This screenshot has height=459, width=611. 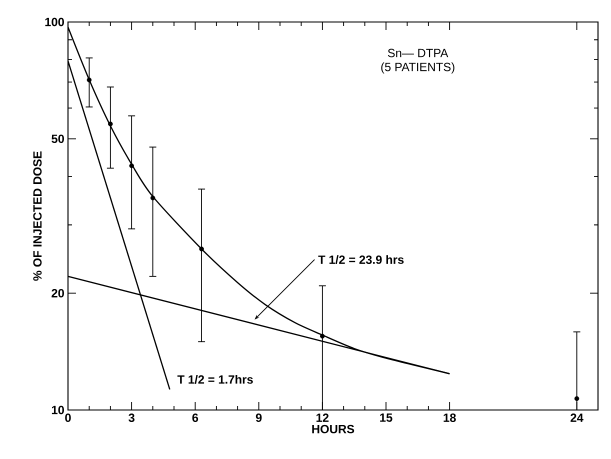 What do you see at coordinates (58, 139) in the screenshot?
I see `y-tick-label: 50` at bounding box center [58, 139].